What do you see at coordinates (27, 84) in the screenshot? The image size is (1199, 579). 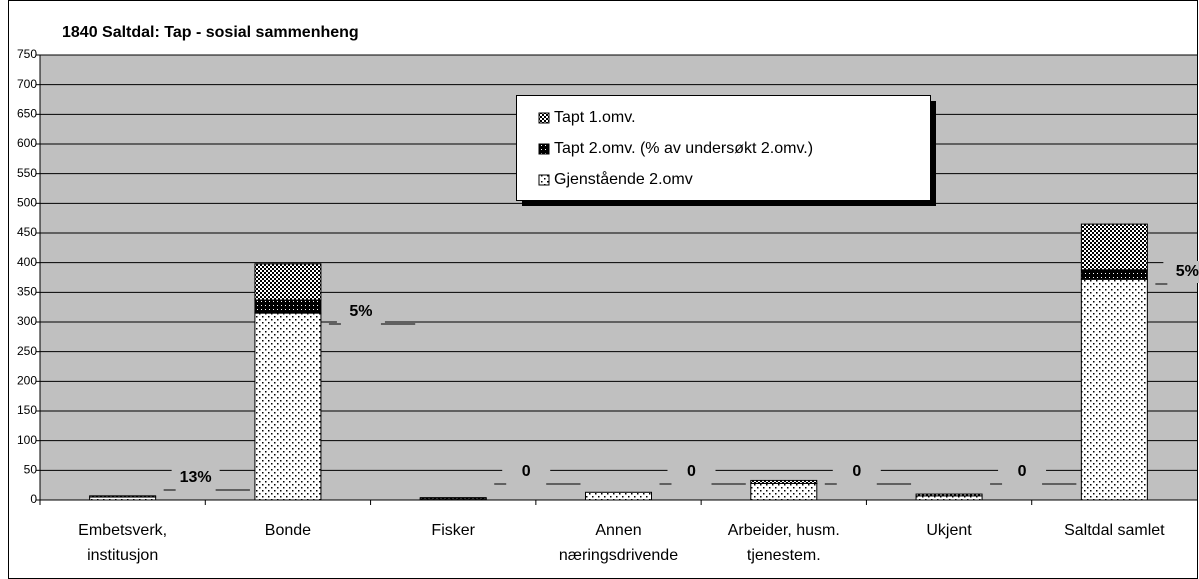 I see `y-tick-label: 700` at bounding box center [27, 84].